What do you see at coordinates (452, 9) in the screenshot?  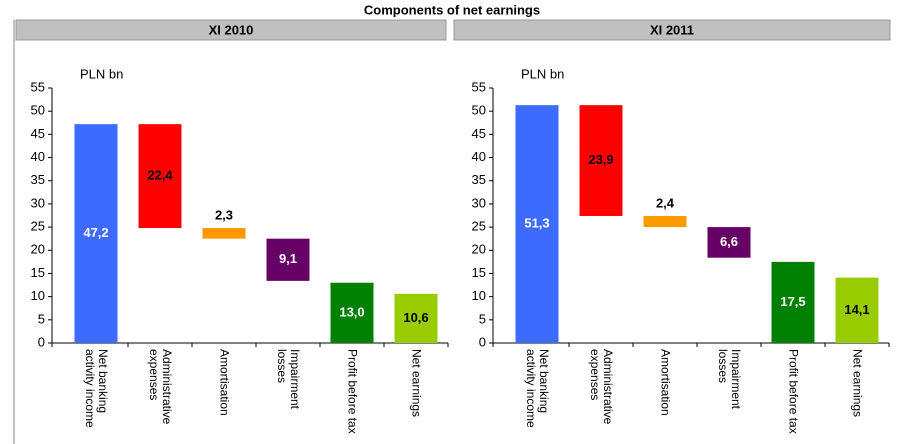 I see `main-title: Components of net earnings` at bounding box center [452, 9].